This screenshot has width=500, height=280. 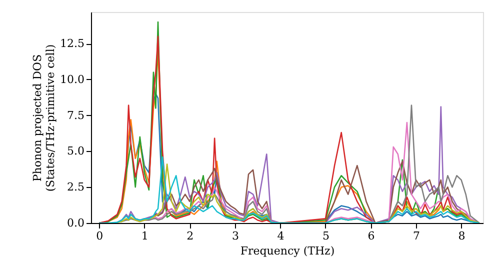 What do you see at coordinates (190, 236) in the screenshot?
I see `x-tick-label: 2` at bounding box center [190, 236].